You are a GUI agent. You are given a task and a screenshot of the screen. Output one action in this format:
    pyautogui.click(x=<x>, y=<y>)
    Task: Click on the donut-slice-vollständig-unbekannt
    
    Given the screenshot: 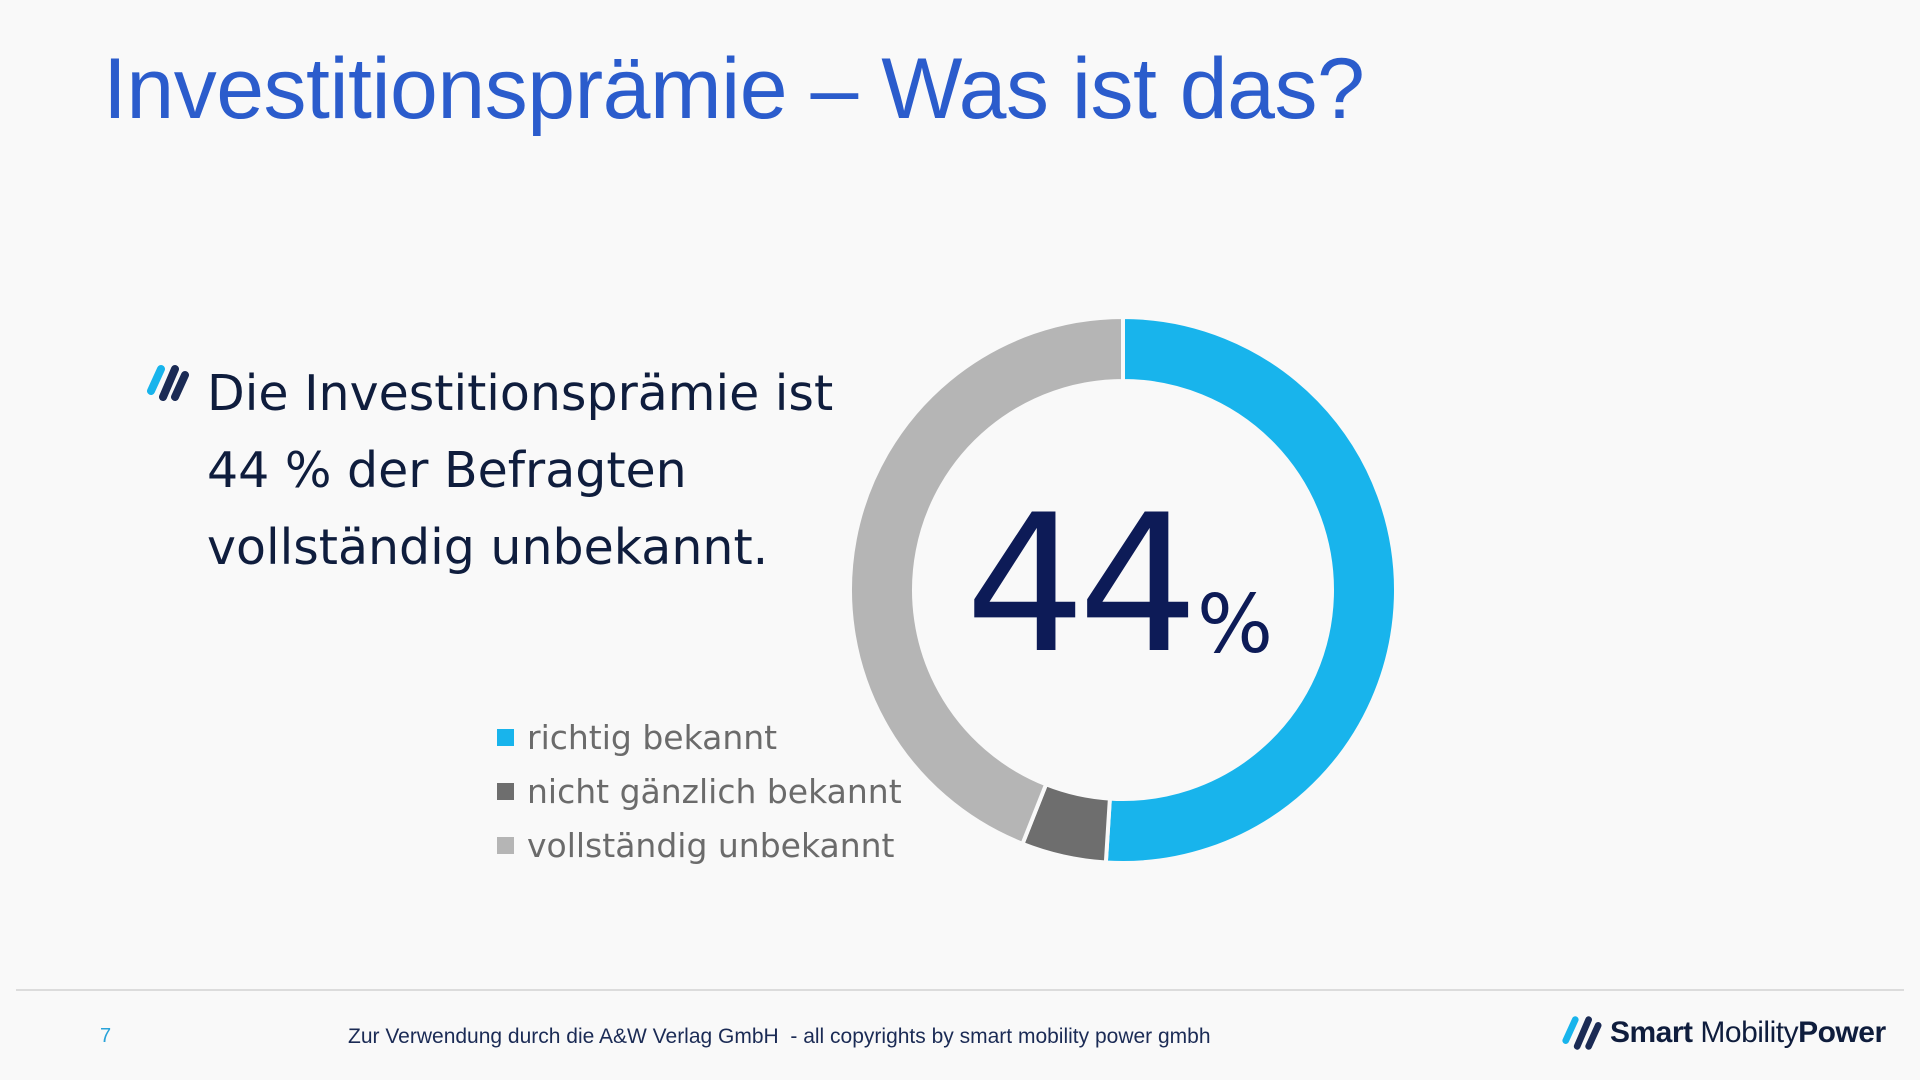 What is the action you would take?
    pyautogui.click(x=986, y=580)
    